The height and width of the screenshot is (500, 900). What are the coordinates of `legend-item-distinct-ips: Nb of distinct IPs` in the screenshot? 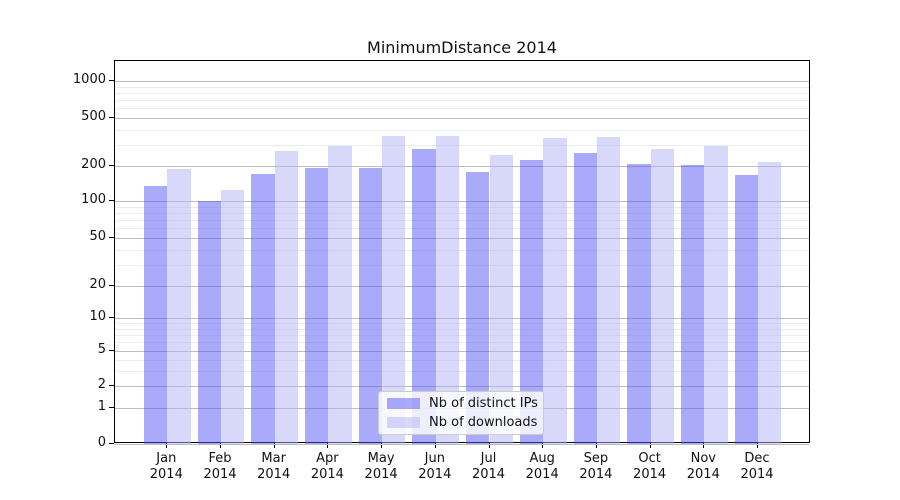 It's located at (461, 403).